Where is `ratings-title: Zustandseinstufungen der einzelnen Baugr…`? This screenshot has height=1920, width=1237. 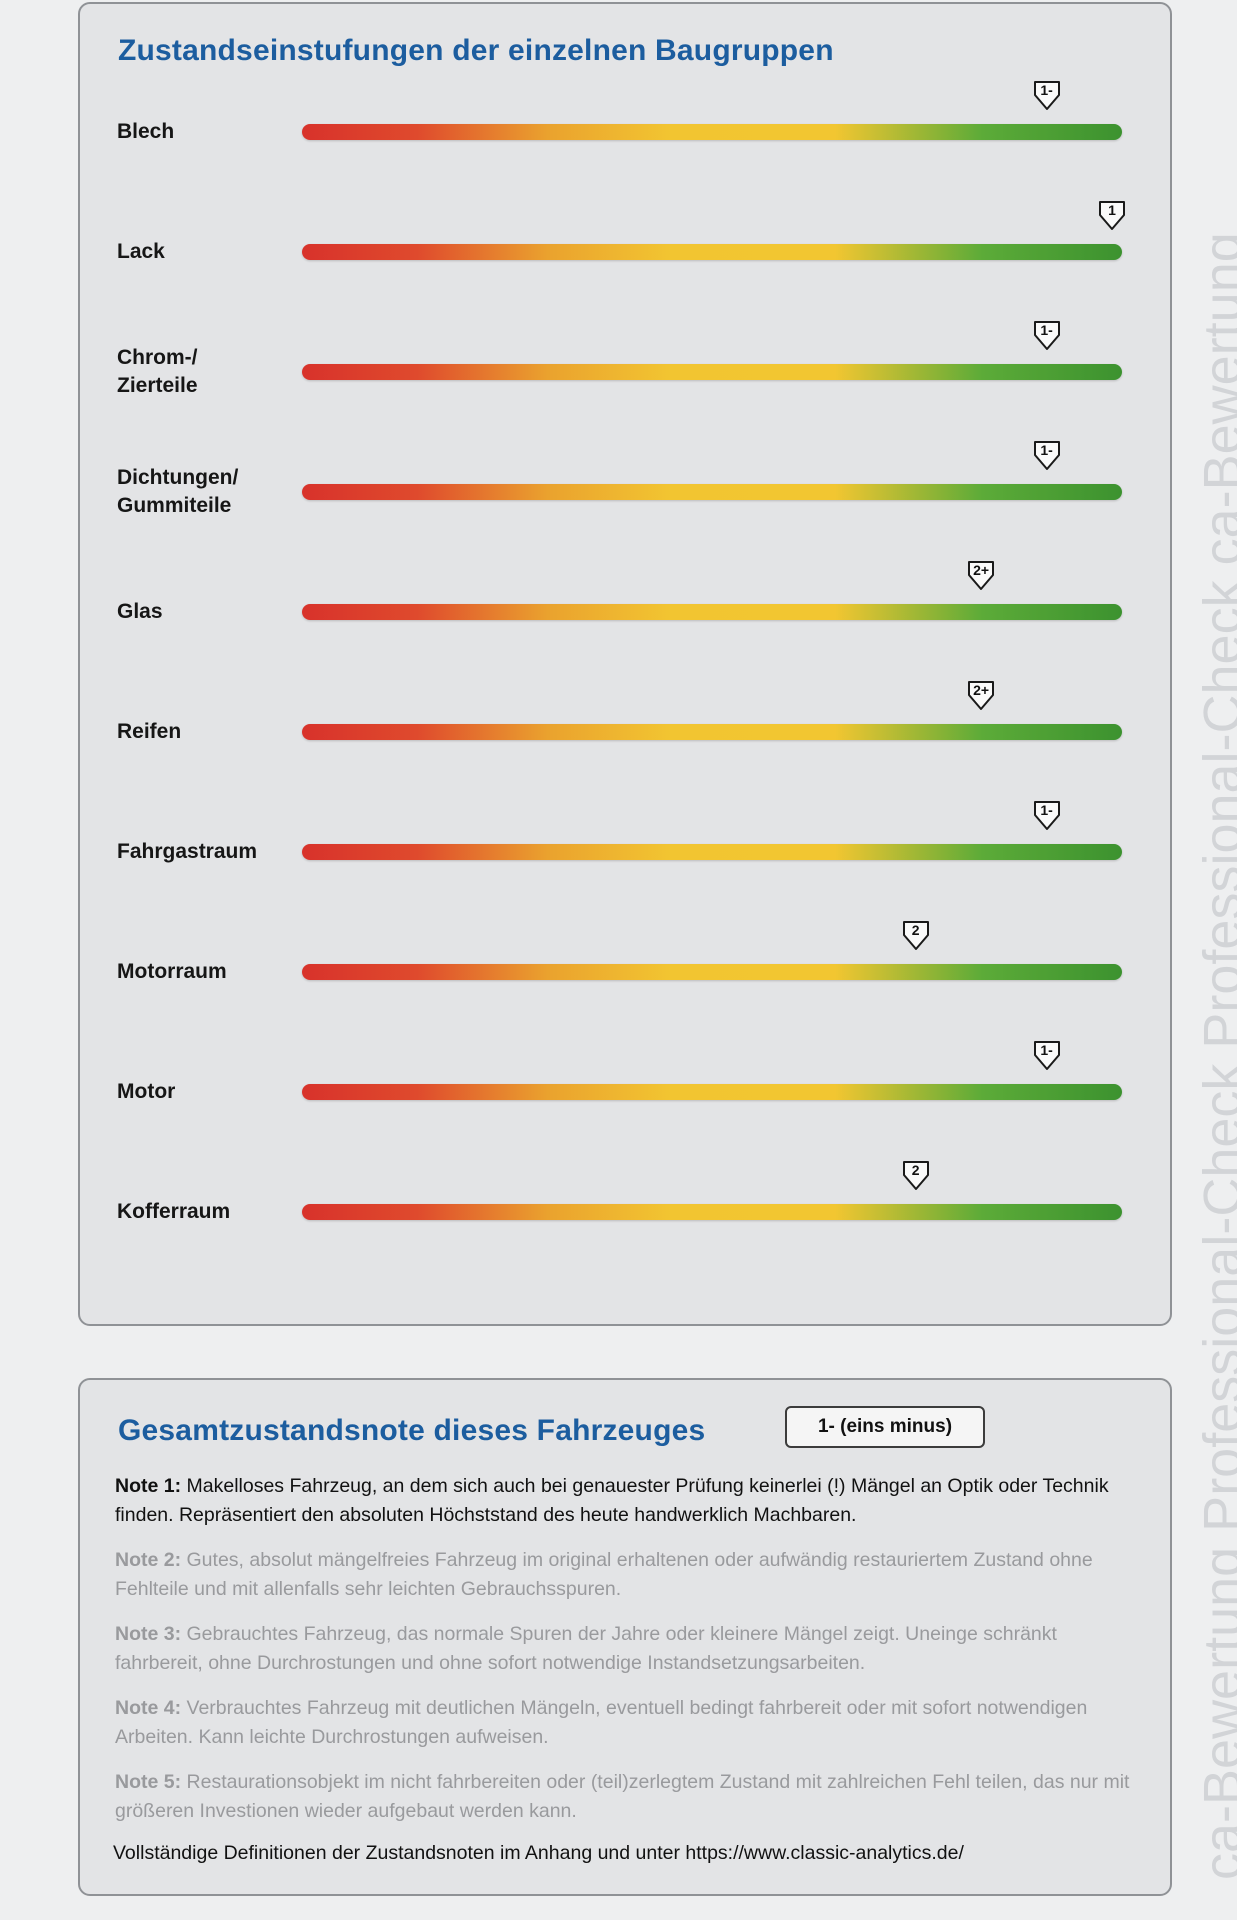
ratings-title: Zustandseinstufungen der einzelnen Baugr… is located at coordinates (476, 50).